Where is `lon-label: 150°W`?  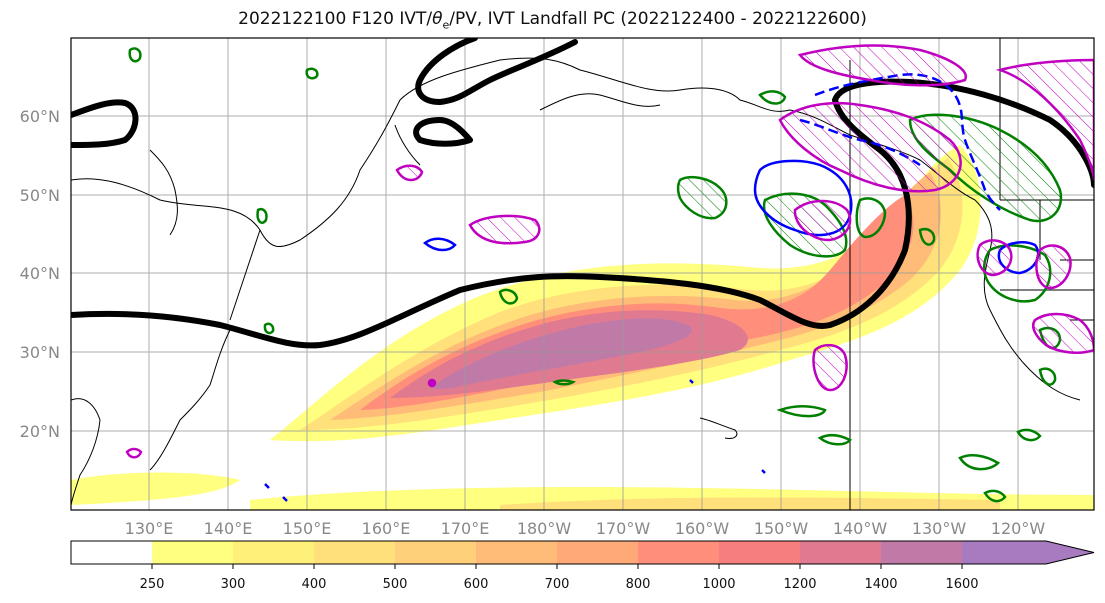
lon-label: 150°W is located at coordinates (781, 528).